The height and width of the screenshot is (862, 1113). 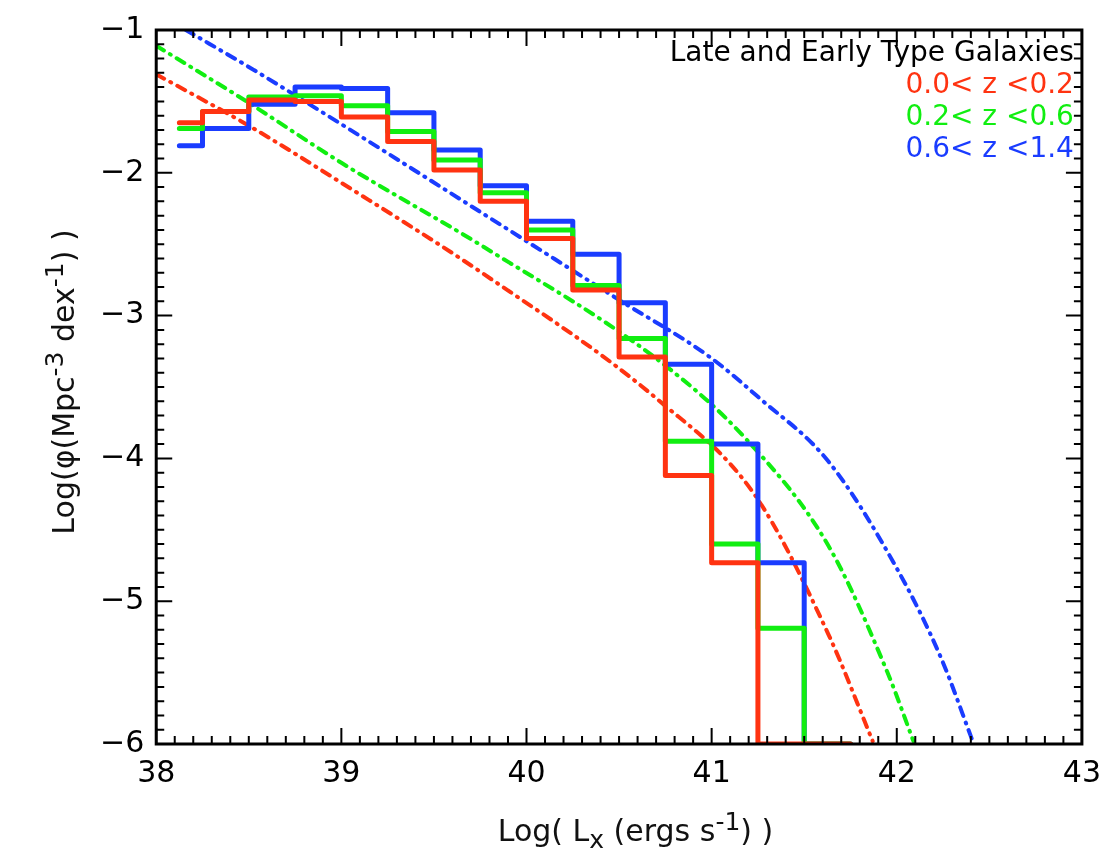 I want to click on x-tick-label: 42, so click(x=896, y=771).